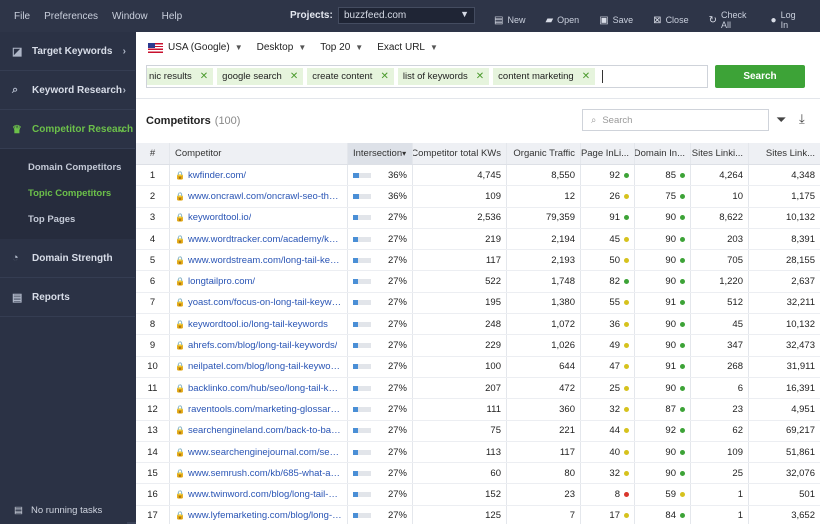 The height and width of the screenshot is (524, 820). Describe the element at coordinates (675, 120) in the screenshot. I see `table-search-input: ⌕ Search` at that location.